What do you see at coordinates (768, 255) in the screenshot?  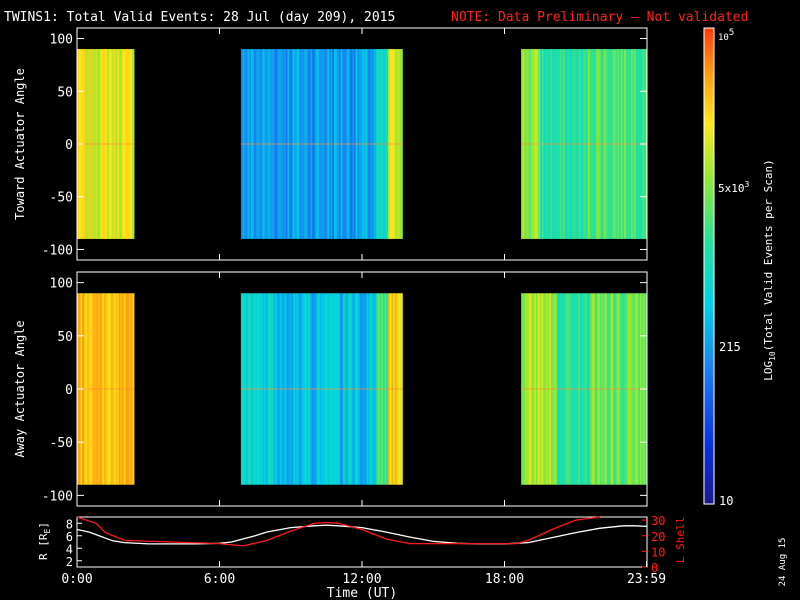 I see `colorbar-label-rest: (Total Valid Events per Scan)` at bounding box center [768, 255].